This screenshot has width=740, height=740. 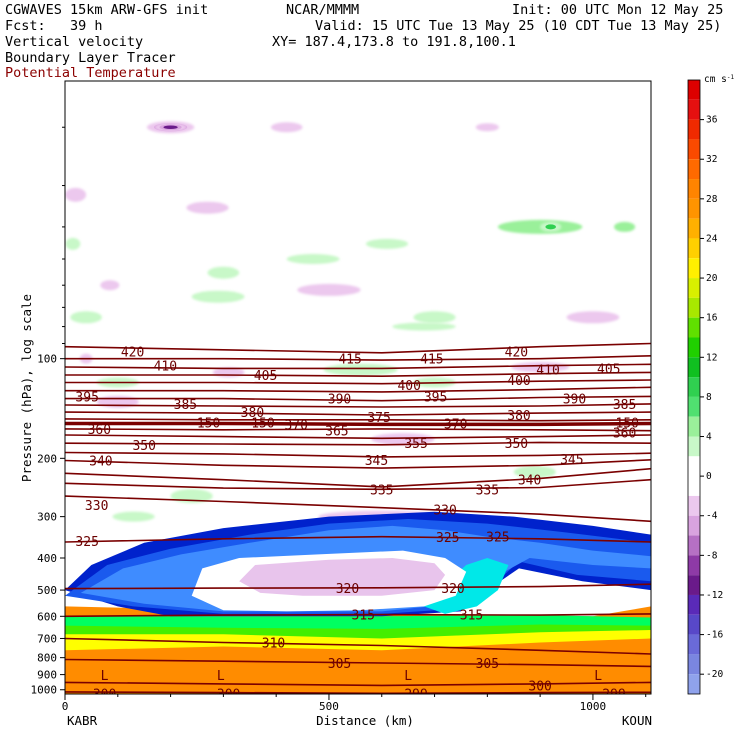 What do you see at coordinates (323, 10) in the screenshot?
I see `organization: NCAR/MMMM` at bounding box center [323, 10].